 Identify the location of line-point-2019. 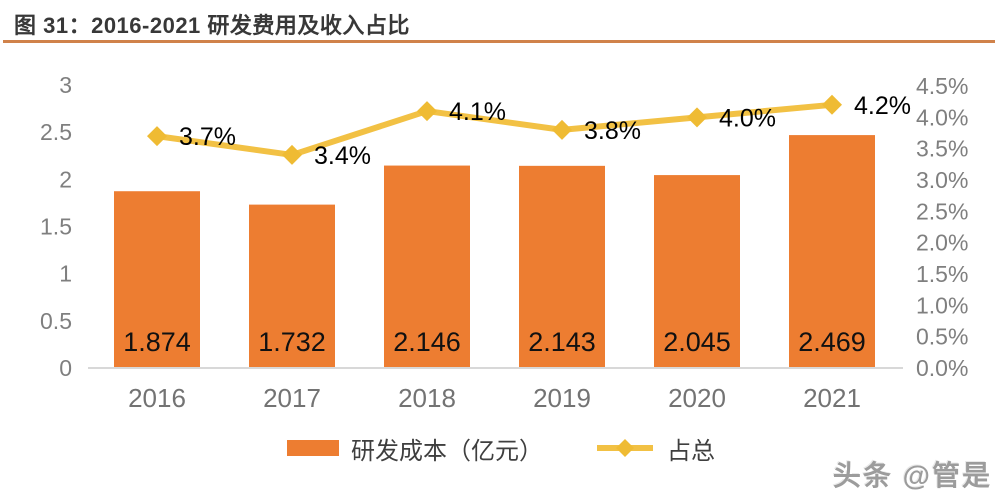
(562, 129).